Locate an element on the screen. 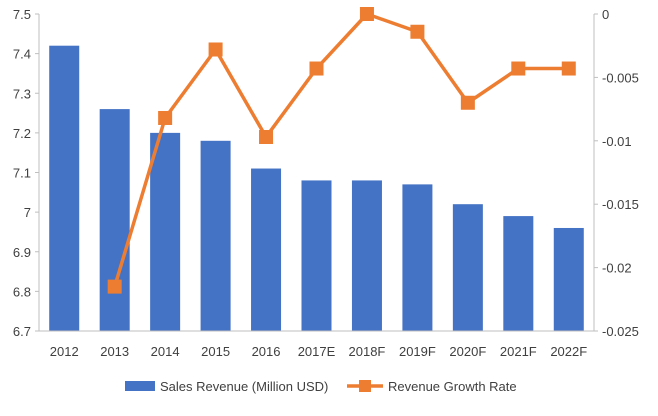 This screenshot has height=416, width=658. x-tick-label: 2018F is located at coordinates (367, 351).